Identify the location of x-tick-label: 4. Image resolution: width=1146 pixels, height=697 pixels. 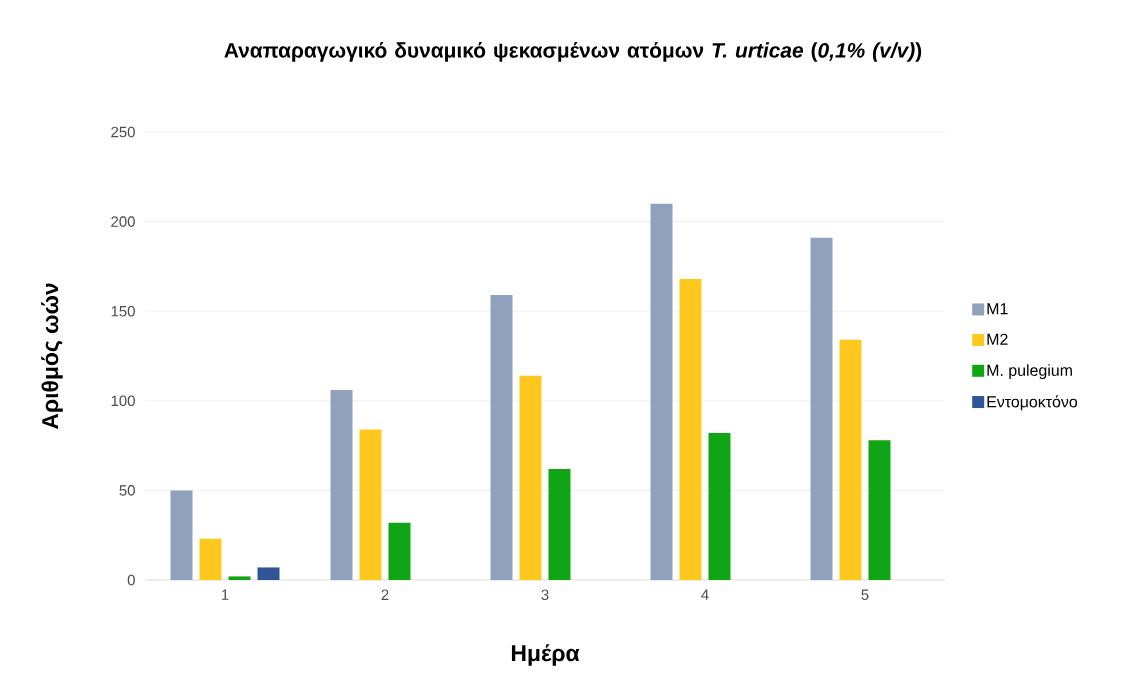
(705, 594).